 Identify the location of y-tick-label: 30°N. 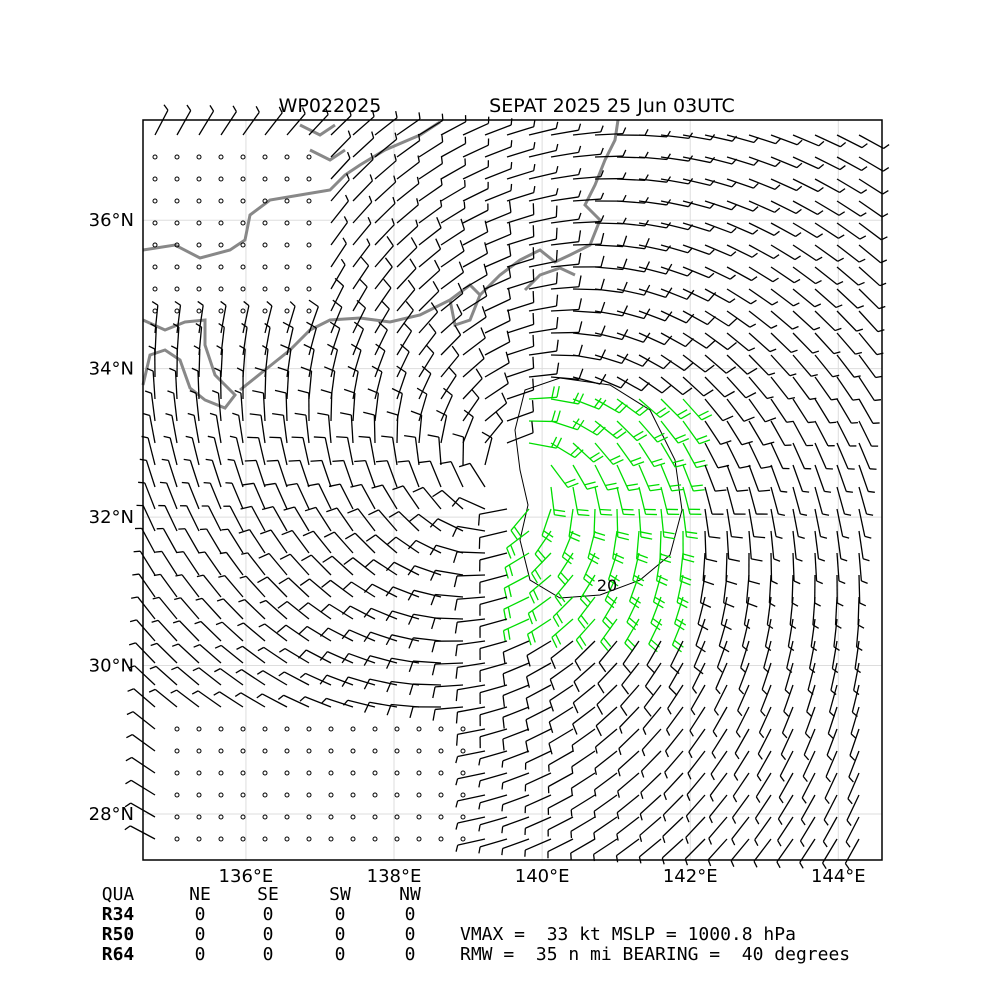
(111, 666).